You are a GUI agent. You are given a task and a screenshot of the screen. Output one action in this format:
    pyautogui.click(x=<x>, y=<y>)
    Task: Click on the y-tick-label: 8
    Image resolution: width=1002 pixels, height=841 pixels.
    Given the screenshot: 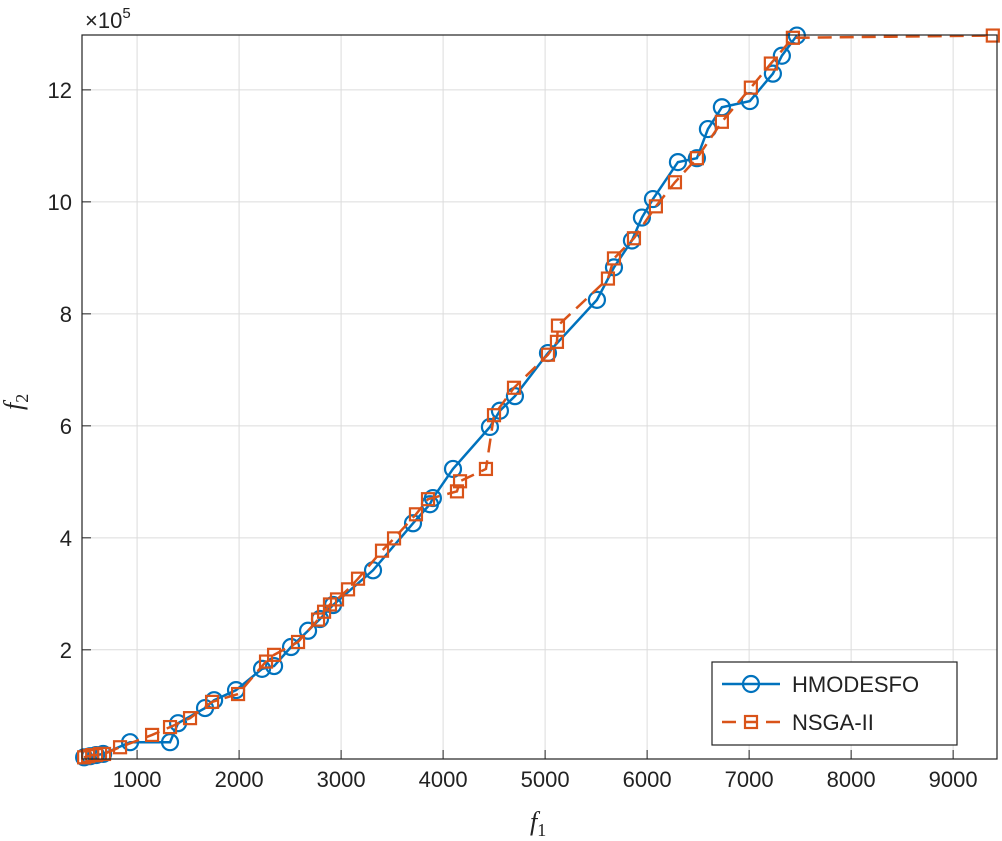 What is the action you would take?
    pyautogui.click(x=66, y=314)
    